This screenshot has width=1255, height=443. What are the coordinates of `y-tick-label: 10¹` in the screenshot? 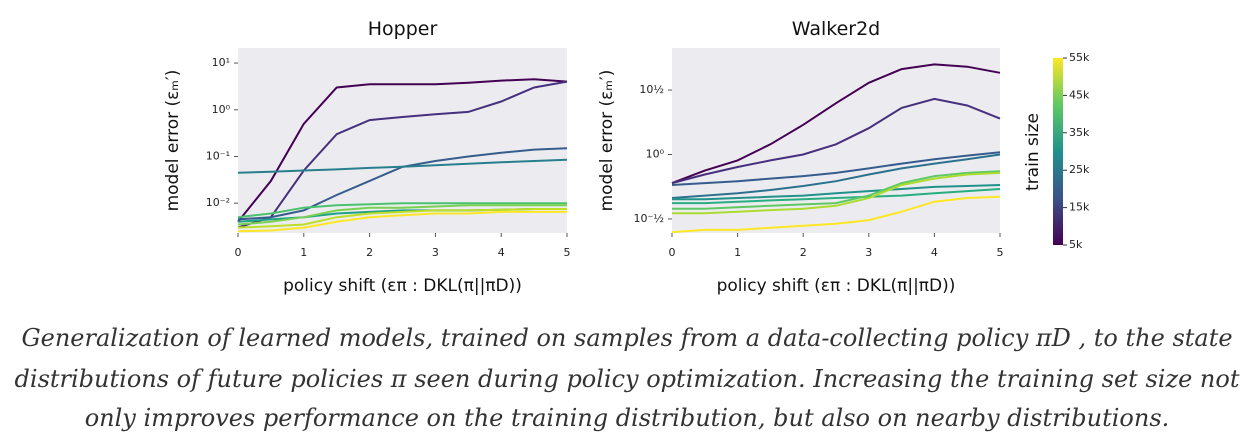 It's located at (221, 62).